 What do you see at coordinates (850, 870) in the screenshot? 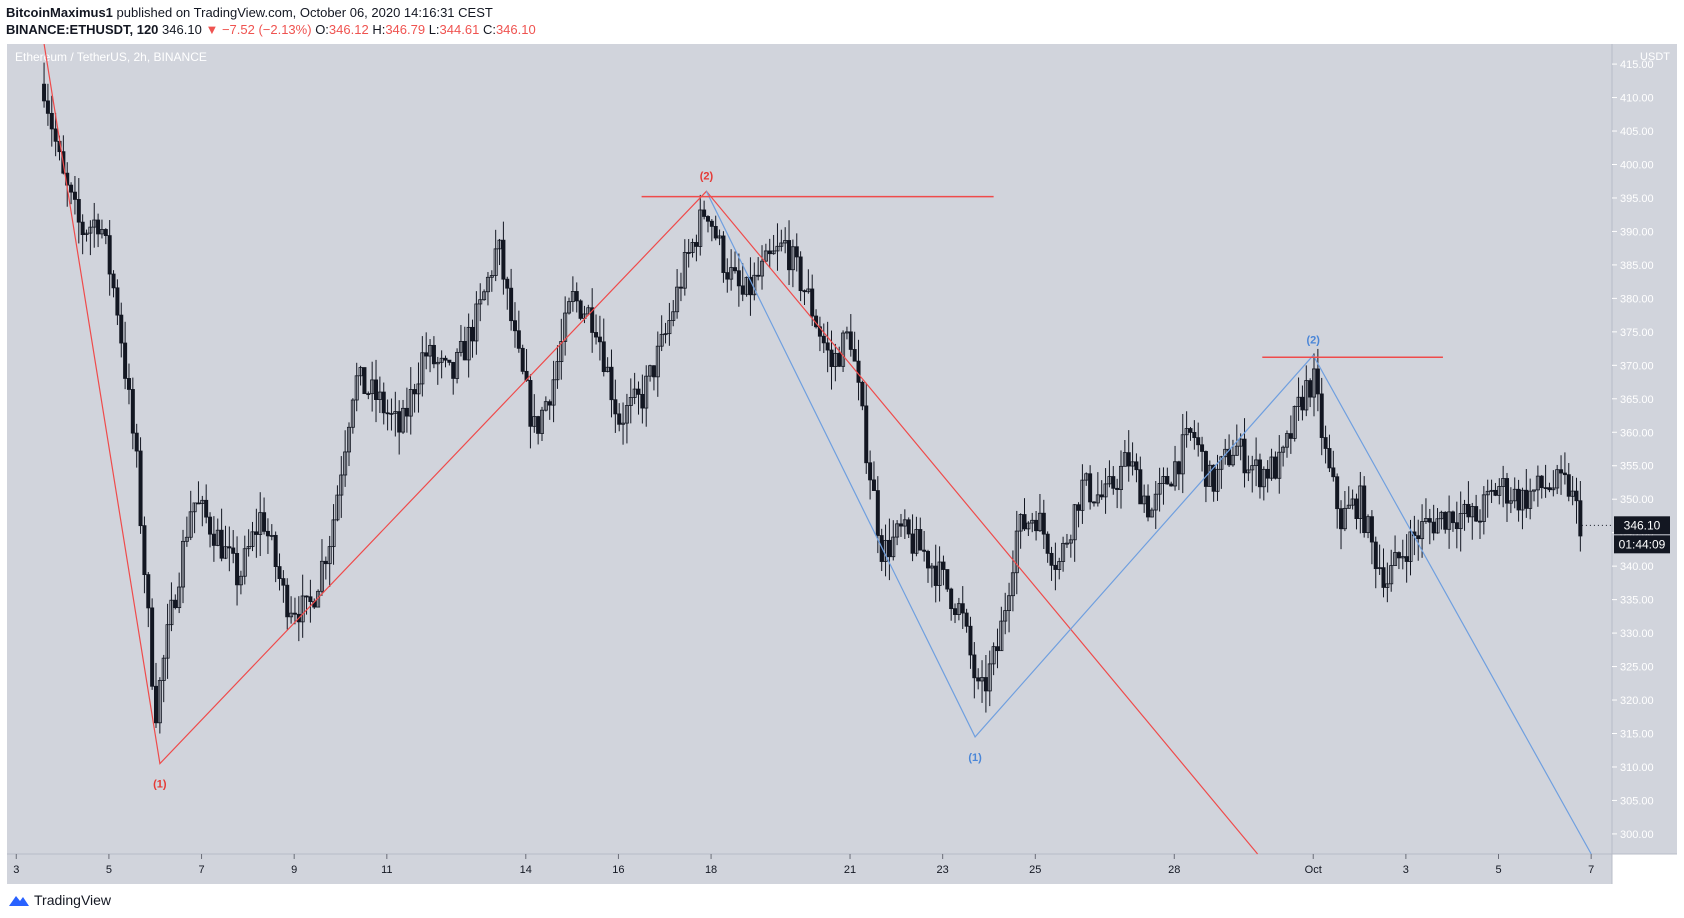
I see `x-tick-label: 21` at bounding box center [850, 870].